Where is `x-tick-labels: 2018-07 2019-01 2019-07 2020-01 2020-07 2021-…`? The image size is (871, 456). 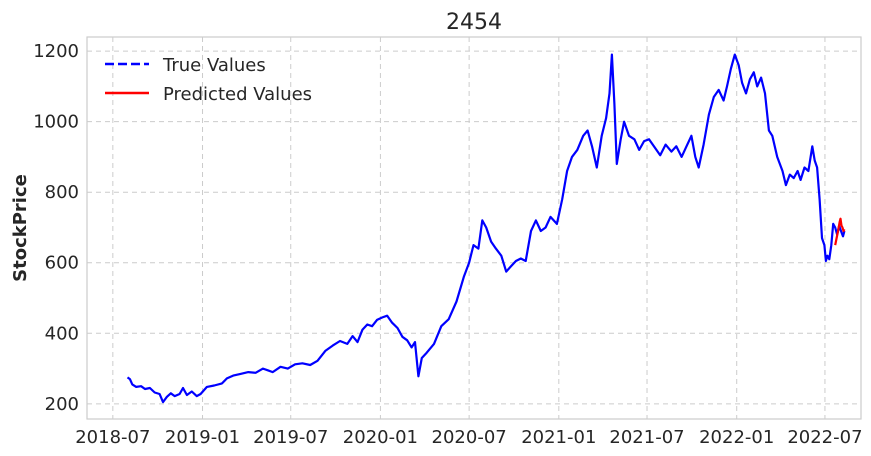
x-tick-labels: 2018-07 2019-01 2019-07 2020-01 2020-07 2021-… is located at coordinates (468, 437).